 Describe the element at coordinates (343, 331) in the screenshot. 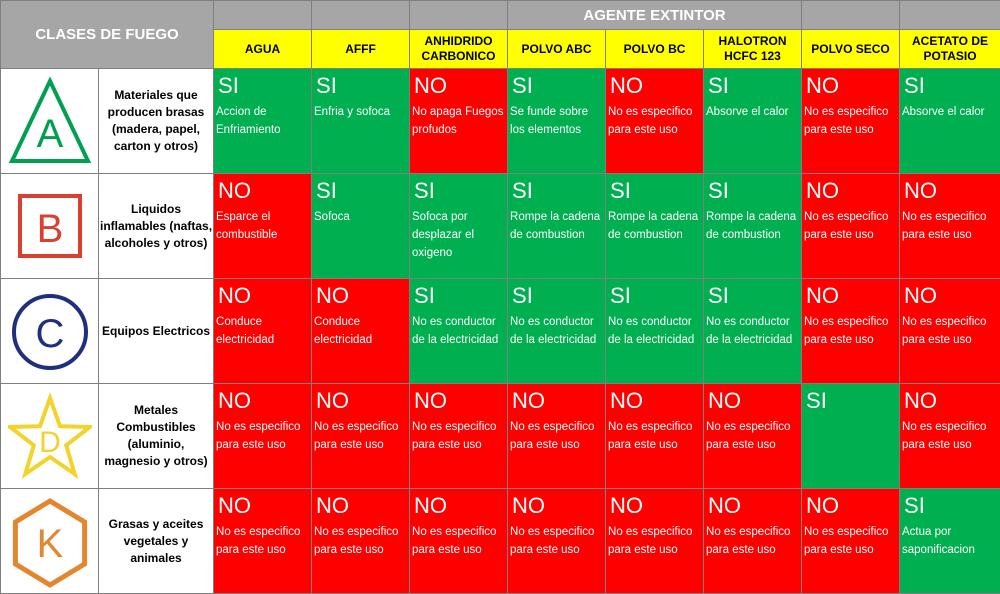

I see `compatibility-note: Conduce electricidad` at that location.